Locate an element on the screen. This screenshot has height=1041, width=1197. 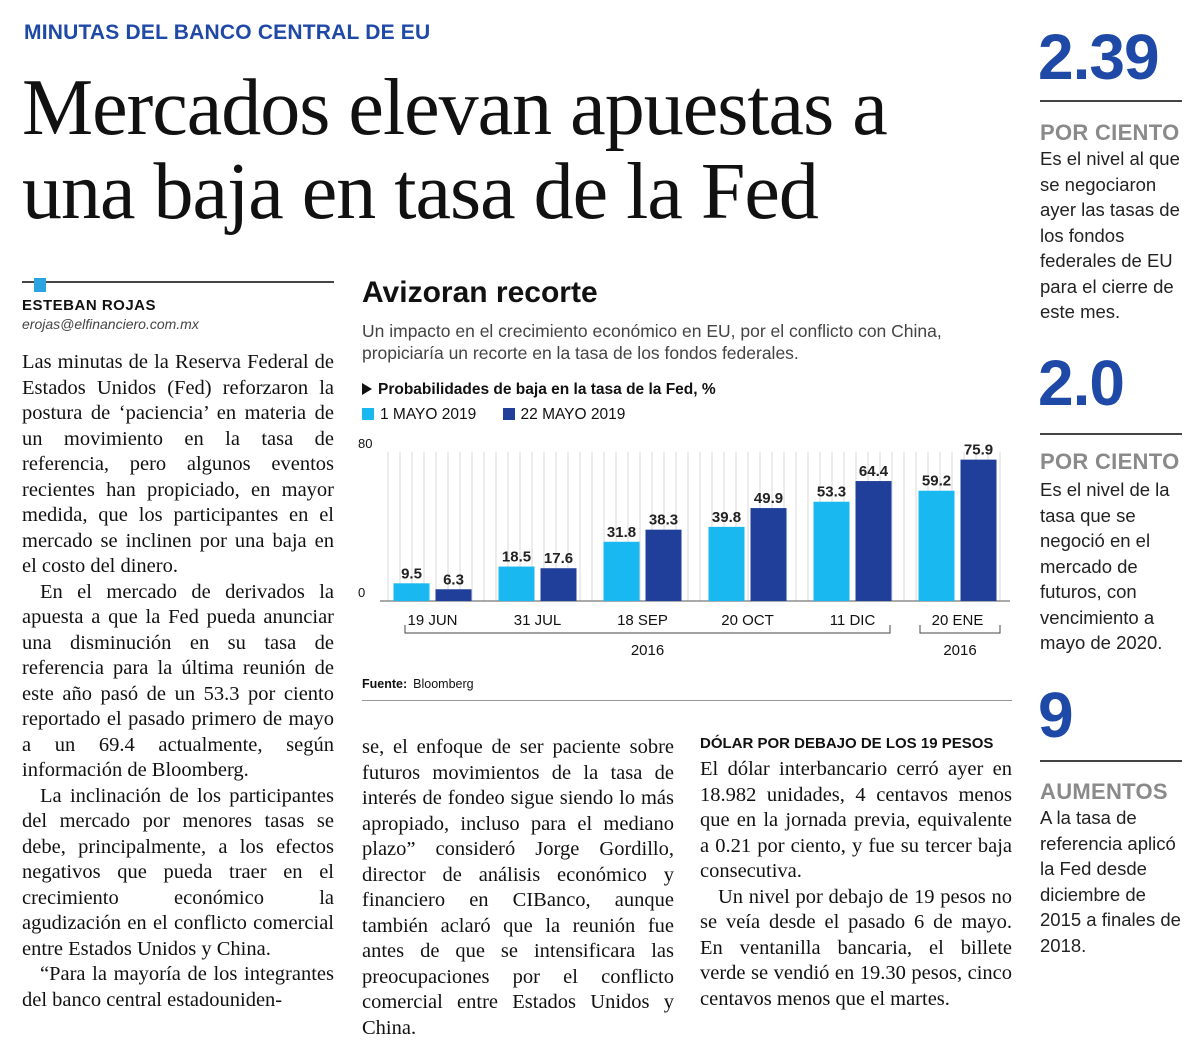
y-tick-label: 80 is located at coordinates (365, 443).